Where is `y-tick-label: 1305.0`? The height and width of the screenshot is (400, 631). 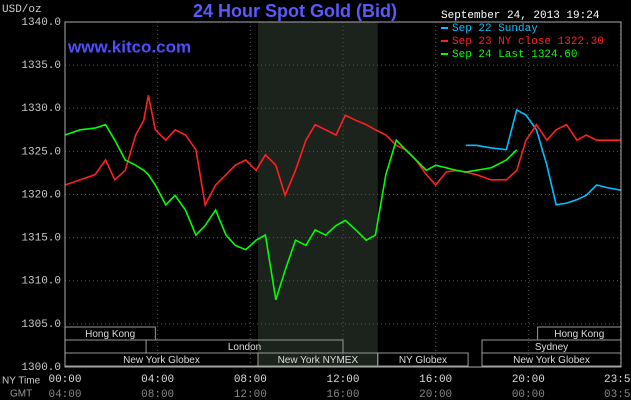 y-tick-label: 1305.0 is located at coordinates (41, 325).